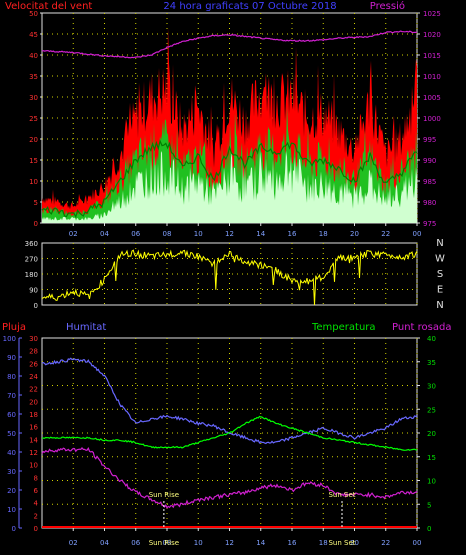  Describe the element at coordinates (440, 259) in the screenshot. I see `compass-label: W` at that location.